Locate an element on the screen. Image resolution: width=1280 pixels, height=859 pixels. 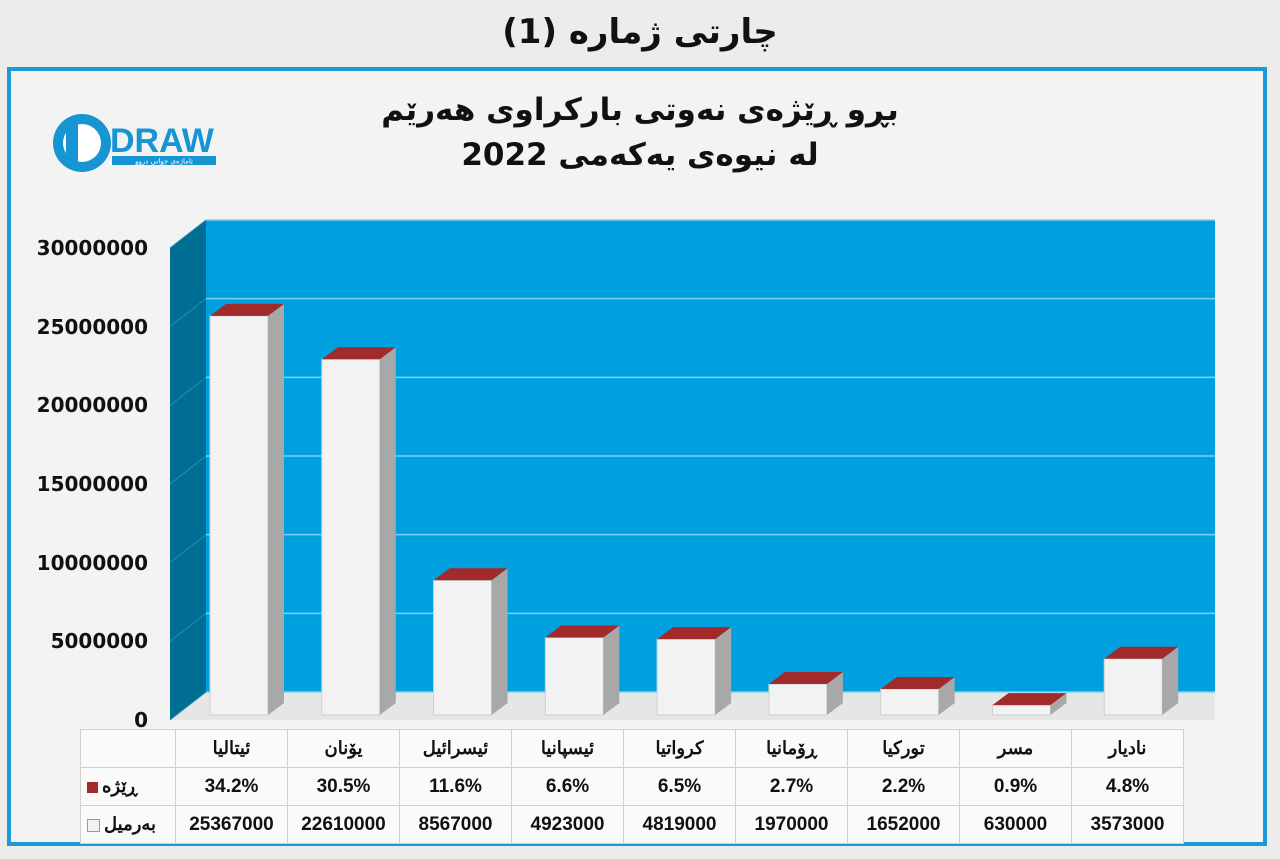
percent-value: 2.2% is located at coordinates (903, 786).